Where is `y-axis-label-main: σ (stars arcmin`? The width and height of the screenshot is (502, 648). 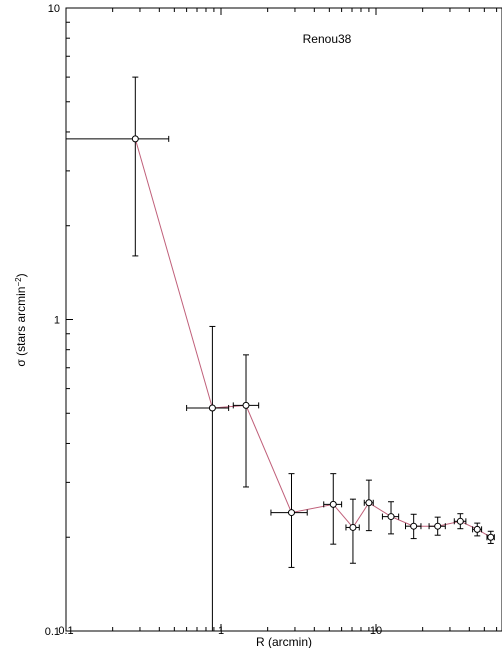
y-axis-label-main: σ (stars arcmin is located at coordinates (21, 327).